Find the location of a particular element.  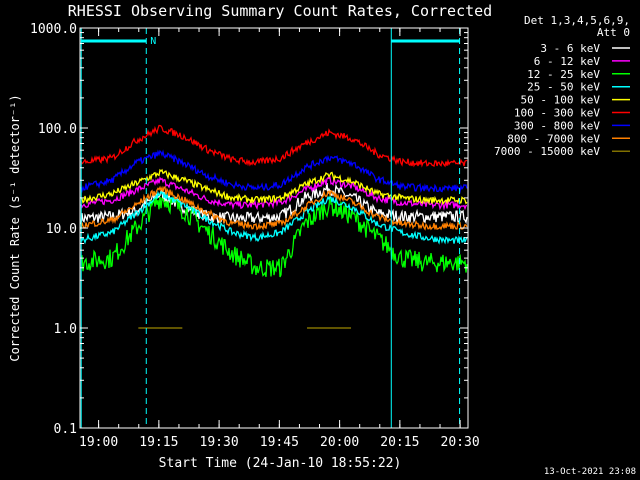

legend-entry-label: 300 - 800 keV is located at coordinates (557, 125).